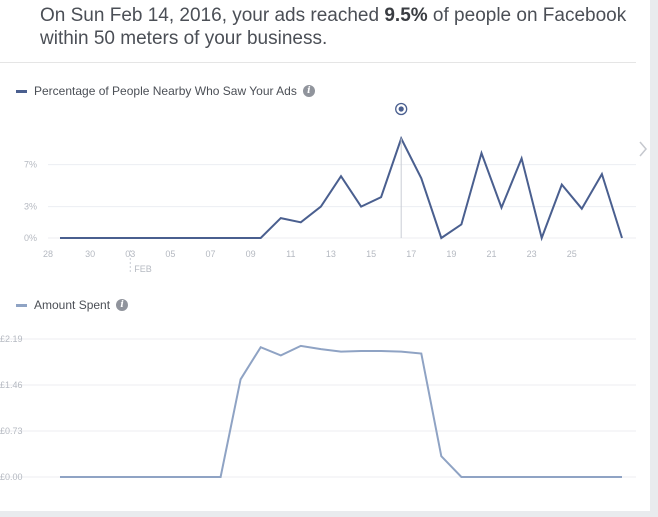 This screenshot has height=517, width=658. What do you see at coordinates (48, 254) in the screenshot?
I see `x-tick-label: 28` at bounding box center [48, 254].